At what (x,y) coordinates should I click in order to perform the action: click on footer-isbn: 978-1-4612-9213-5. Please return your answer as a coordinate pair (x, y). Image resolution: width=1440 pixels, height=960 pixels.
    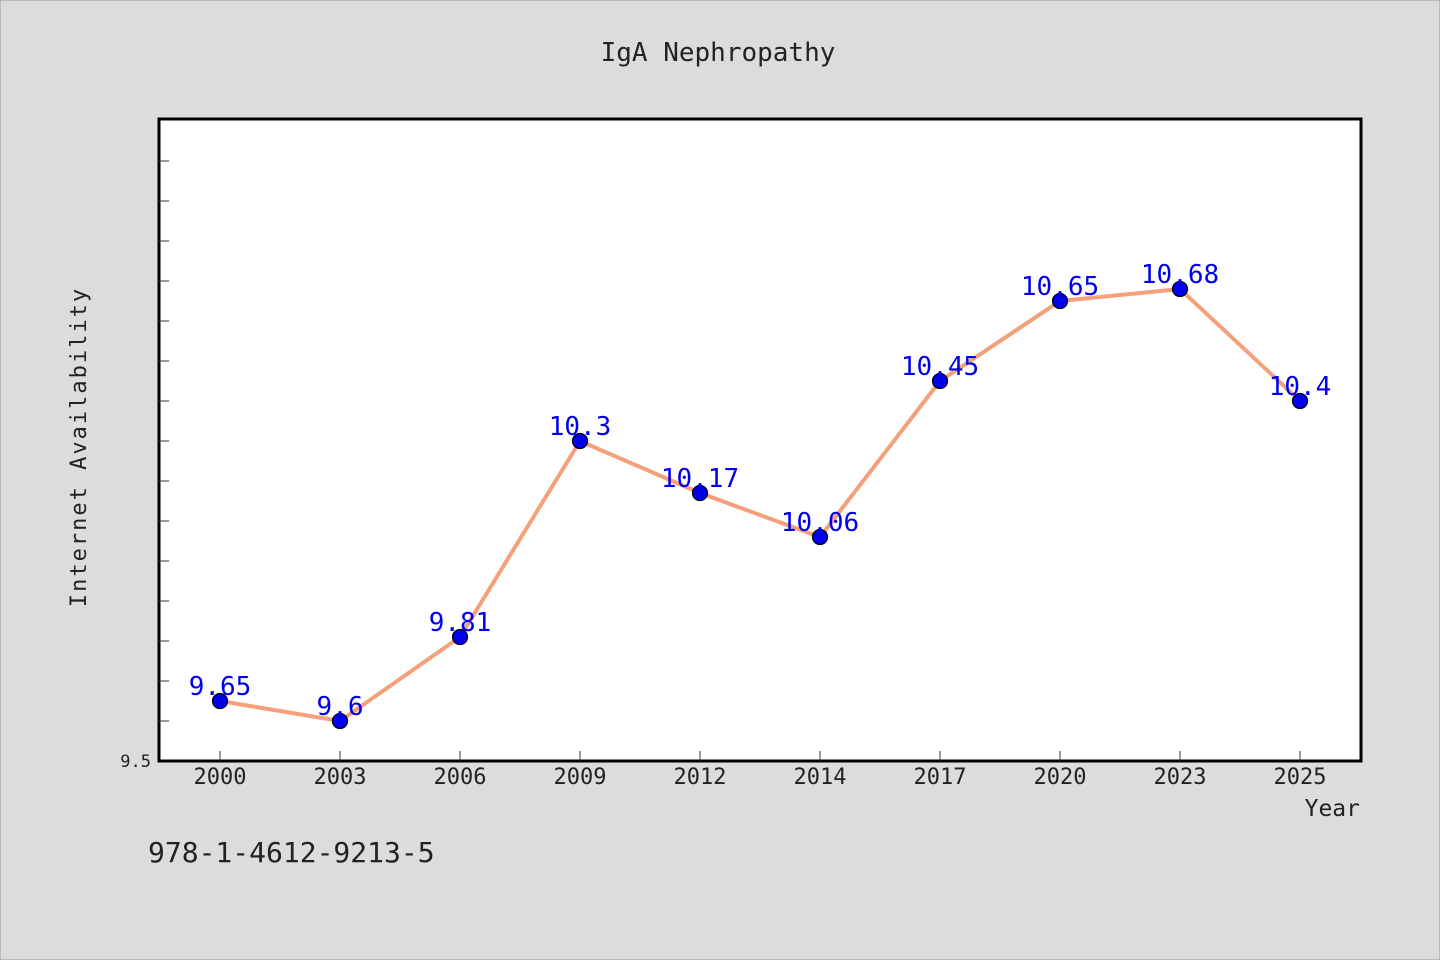
    Looking at the image, I should click on (291, 852).